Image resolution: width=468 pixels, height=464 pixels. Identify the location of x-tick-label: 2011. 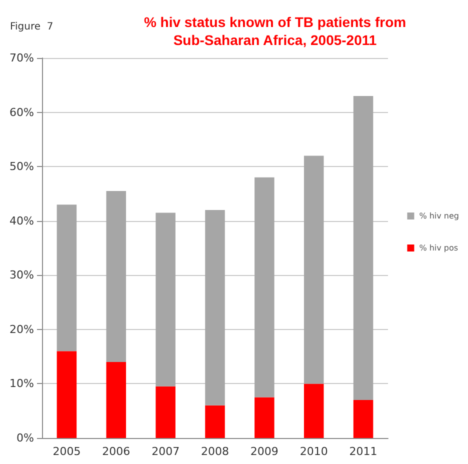
(363, 451).